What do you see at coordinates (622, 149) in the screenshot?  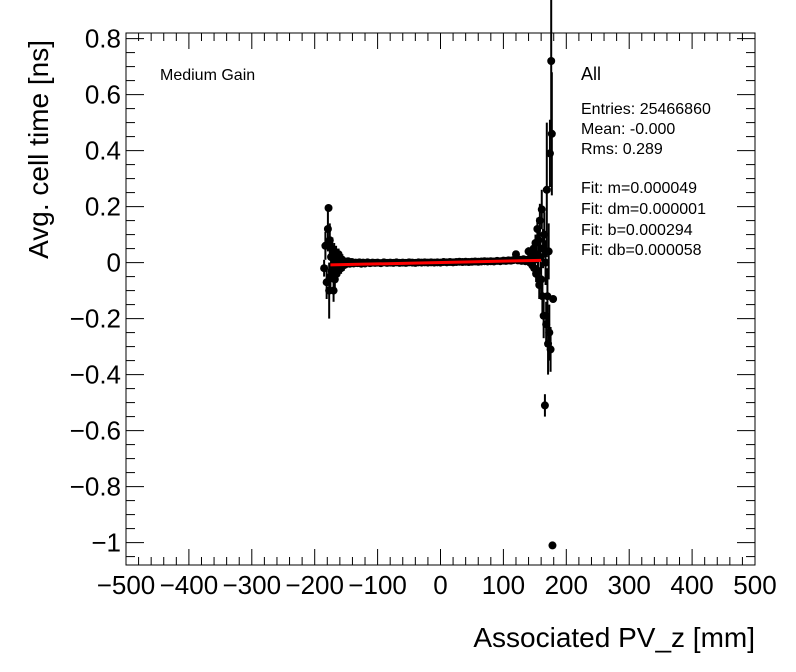 I see `legend-rms: Rms: 0.289` at bounding box center [622, 149].